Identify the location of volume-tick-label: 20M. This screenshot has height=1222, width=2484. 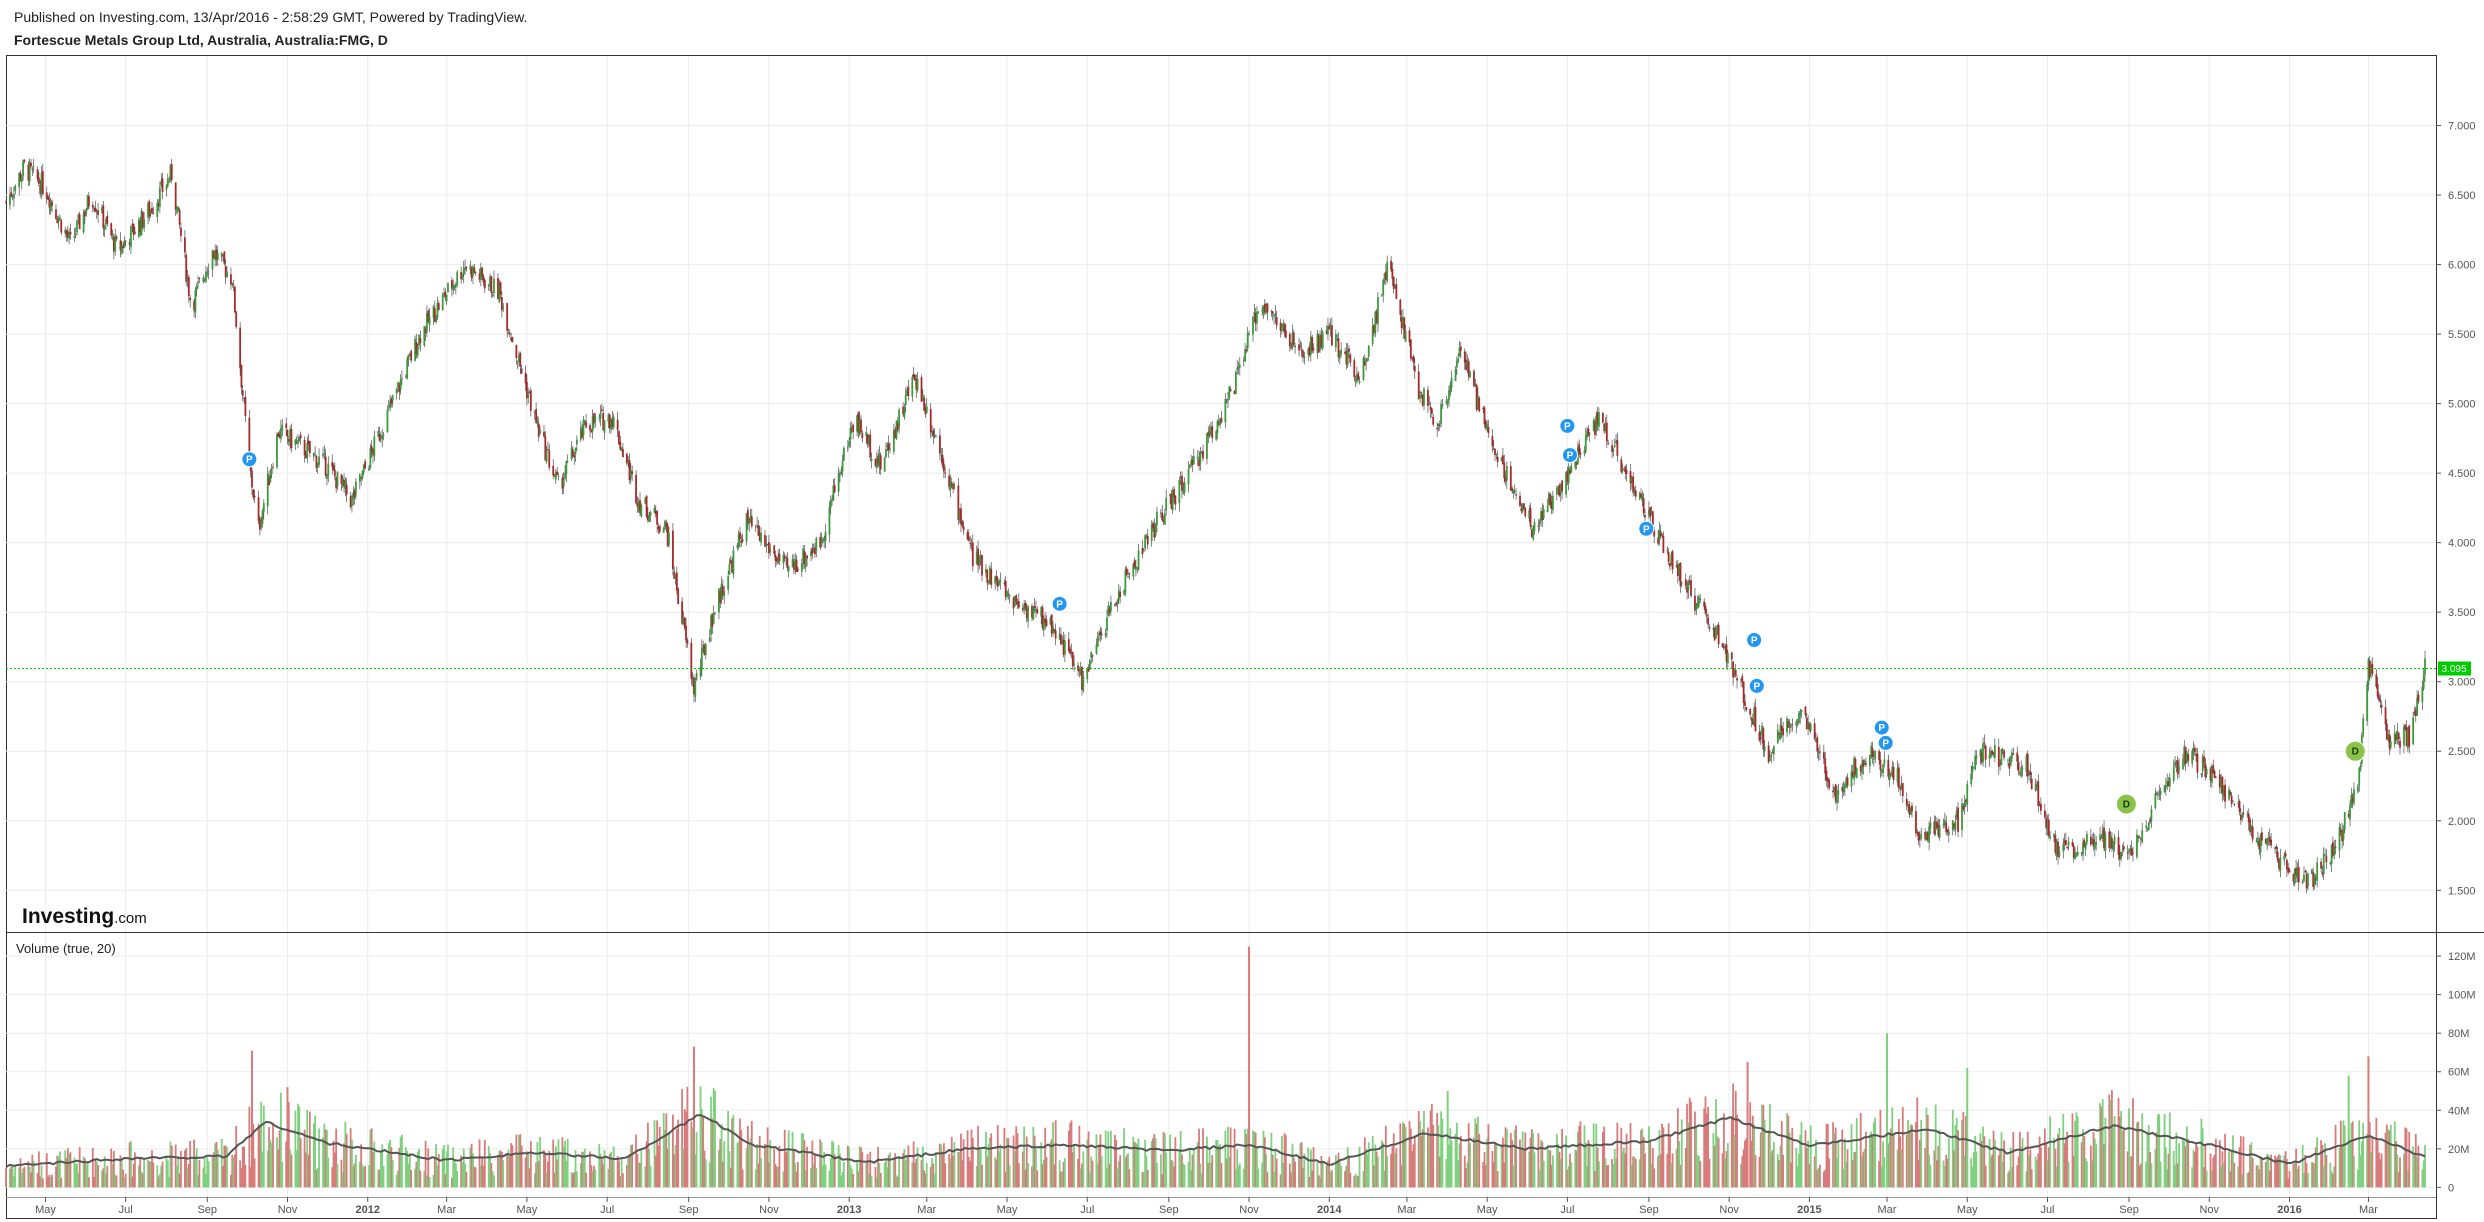
(2458, 1150).